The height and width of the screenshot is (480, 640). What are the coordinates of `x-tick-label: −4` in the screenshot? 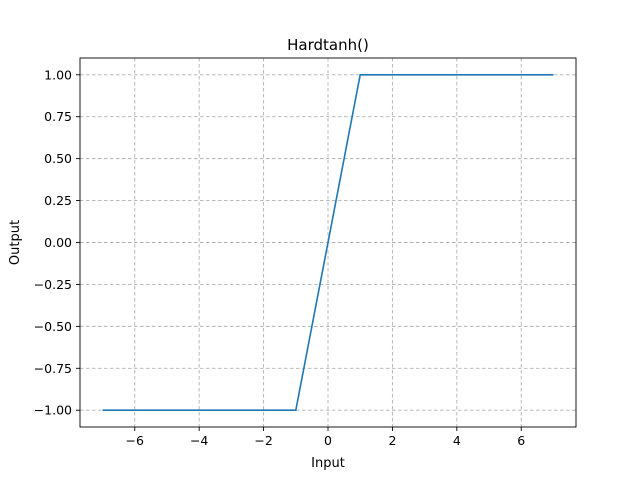 It's located at (199, 440).